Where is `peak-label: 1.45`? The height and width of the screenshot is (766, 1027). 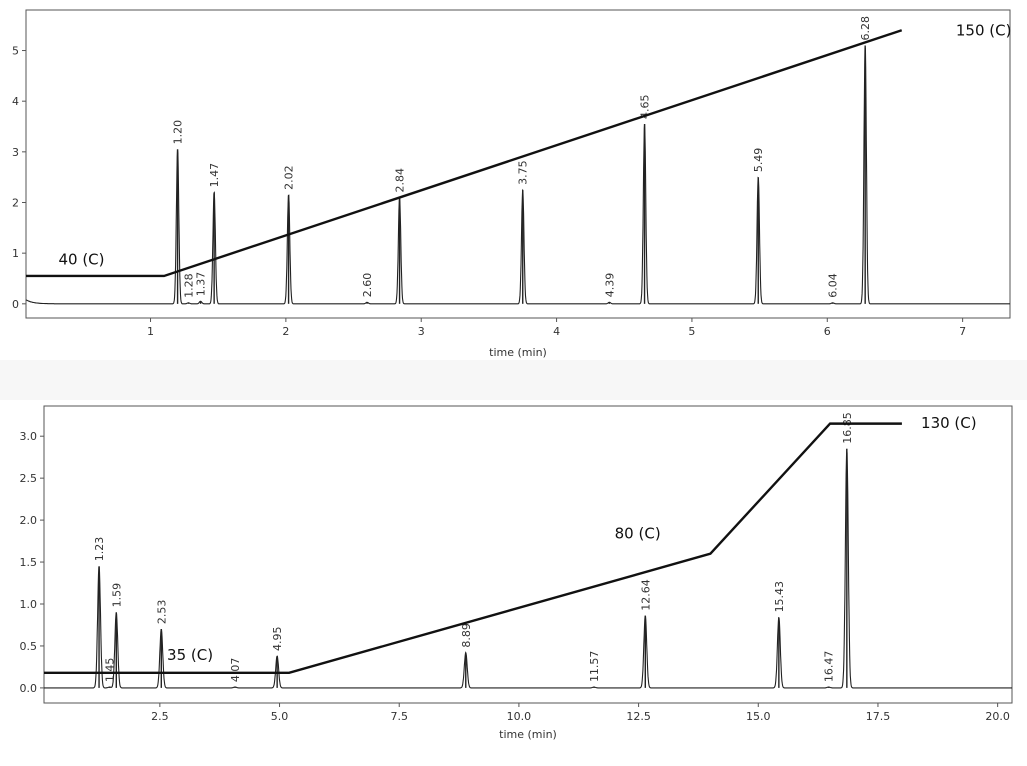
peak-label: 1.45 is located at coordinates (110, 670).